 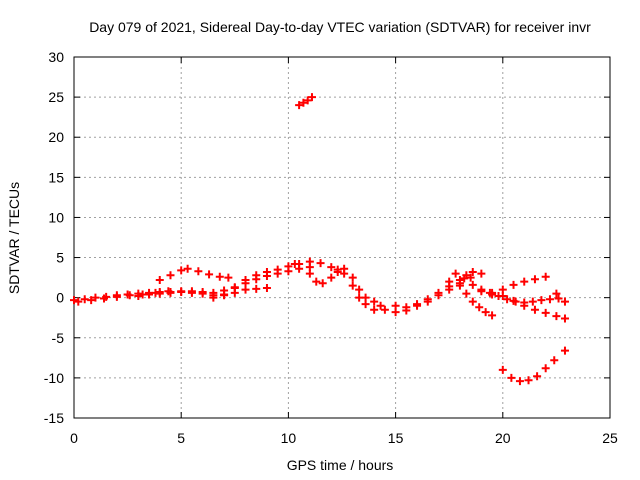 I want to click on y-tick-label: -5, so click(x=58, y=338).